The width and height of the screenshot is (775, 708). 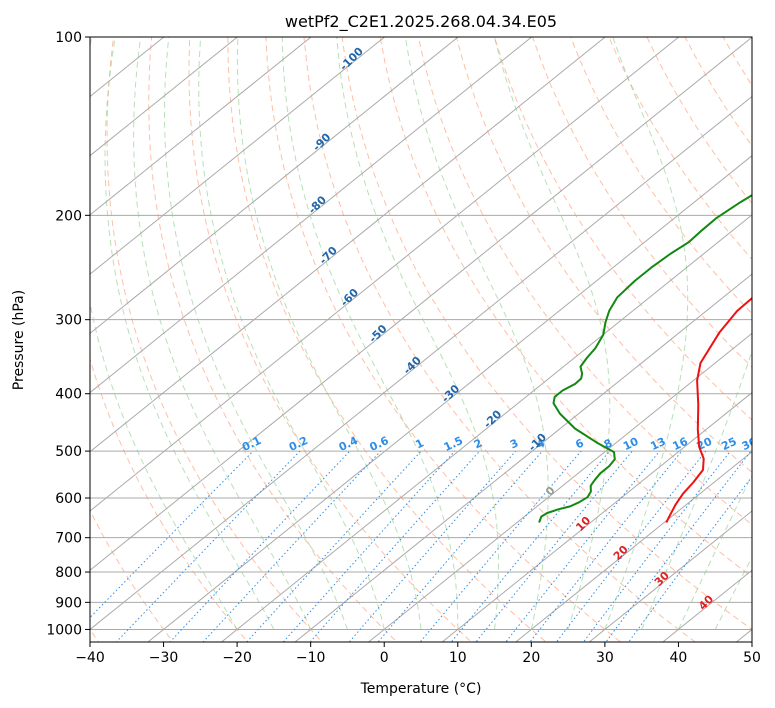 I want to click on x-axis-label: Temperature (°C), so click(x=421, y=689).